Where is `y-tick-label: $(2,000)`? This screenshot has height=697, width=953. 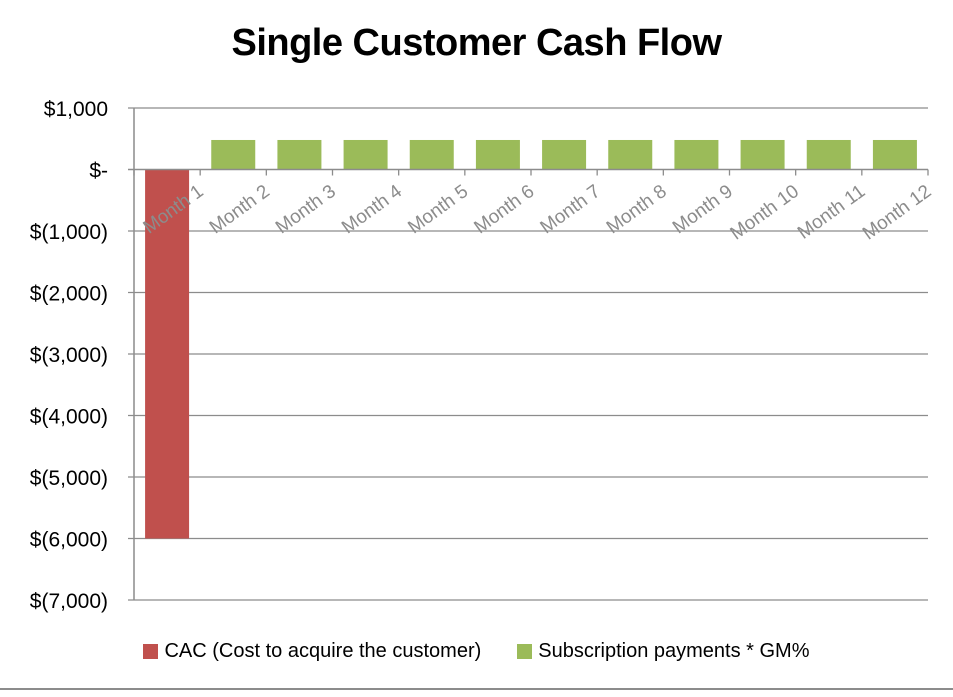
y-tick-label: $(2,000) is located at coordinates (69, 294).